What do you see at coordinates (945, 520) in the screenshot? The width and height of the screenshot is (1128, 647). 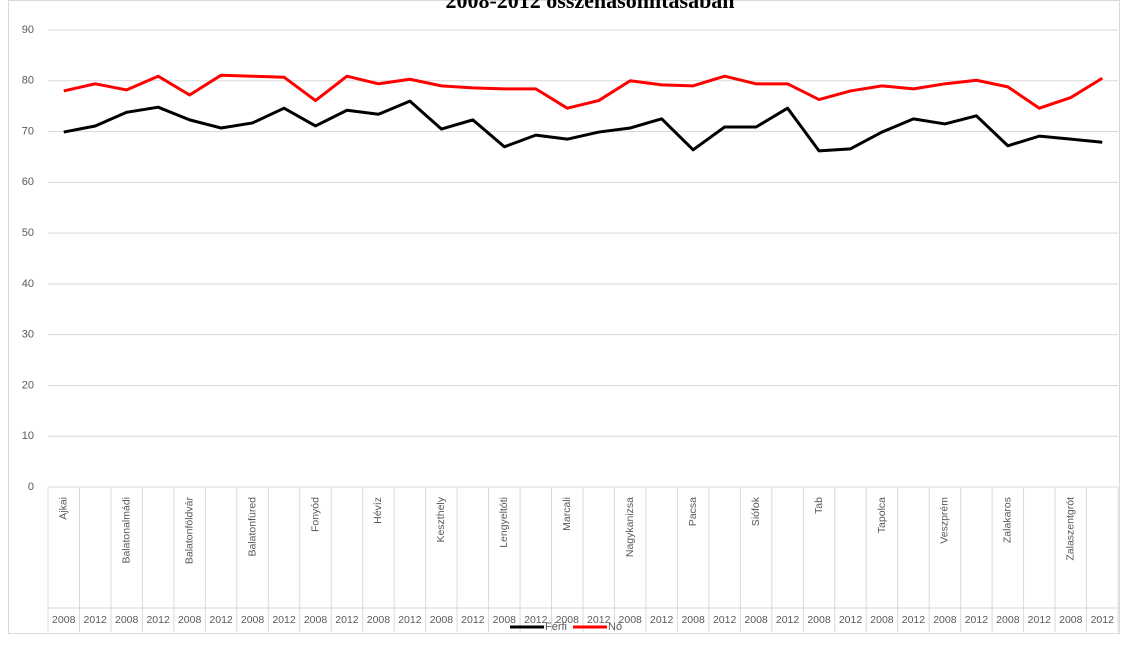 I see `category-group-label: Veszprém` at bounding box center [945, 520].